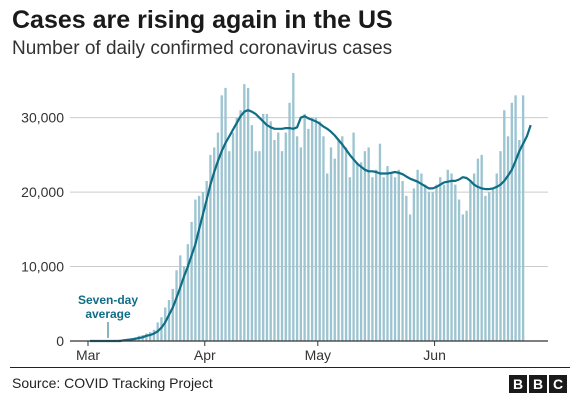 The image size is (580, 409). I want to click on bbc-logo: B B C, so click(538, 384).